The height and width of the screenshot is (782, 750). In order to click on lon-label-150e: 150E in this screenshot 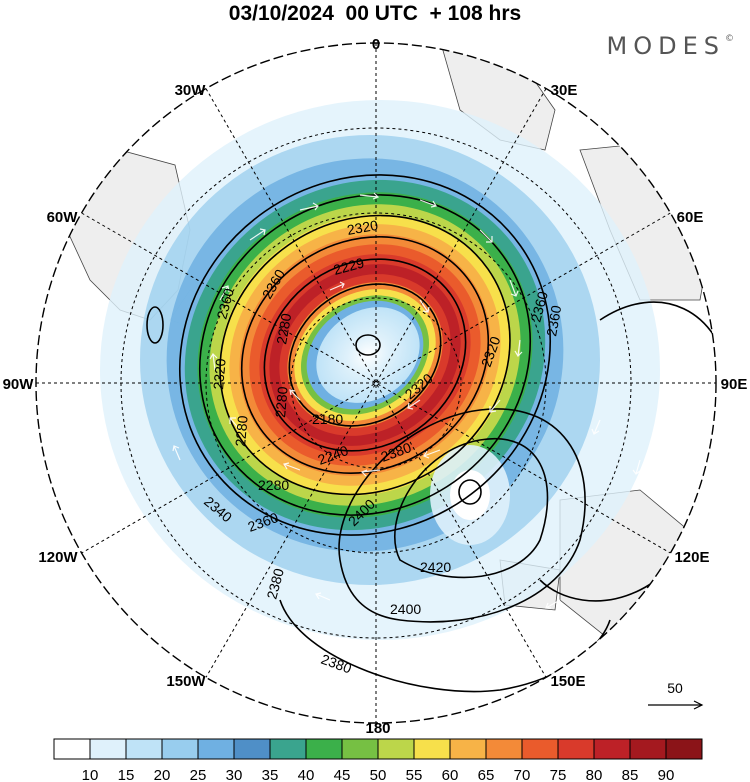, I will do `click(567, 681)`.